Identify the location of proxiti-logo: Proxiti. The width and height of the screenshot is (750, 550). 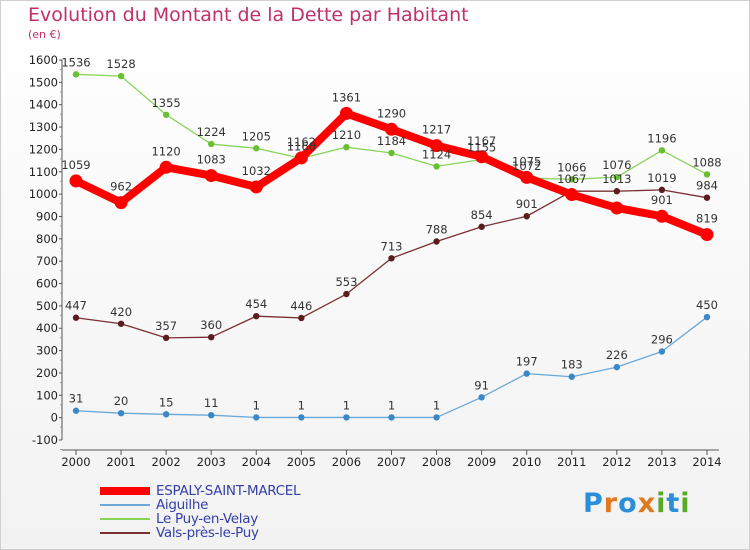
(637, 503).